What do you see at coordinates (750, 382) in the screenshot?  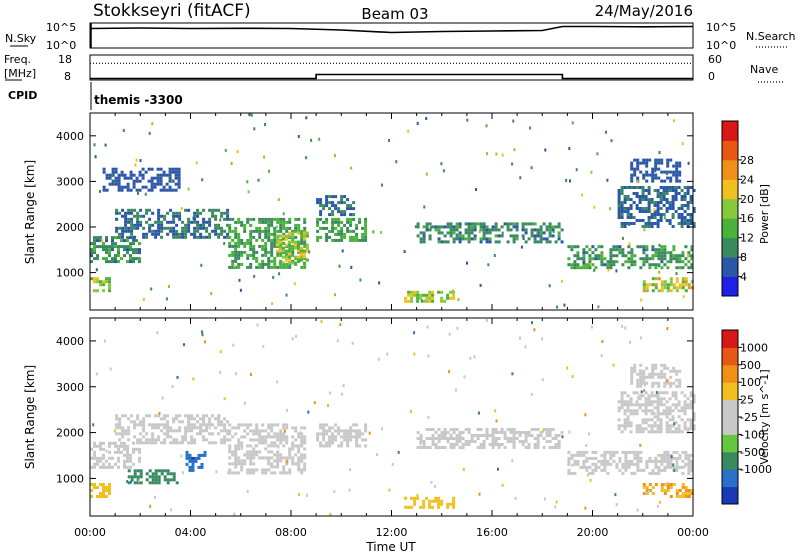 I see `velocity-colorbar-tick-label: 100` at bounding box center [750, 382].